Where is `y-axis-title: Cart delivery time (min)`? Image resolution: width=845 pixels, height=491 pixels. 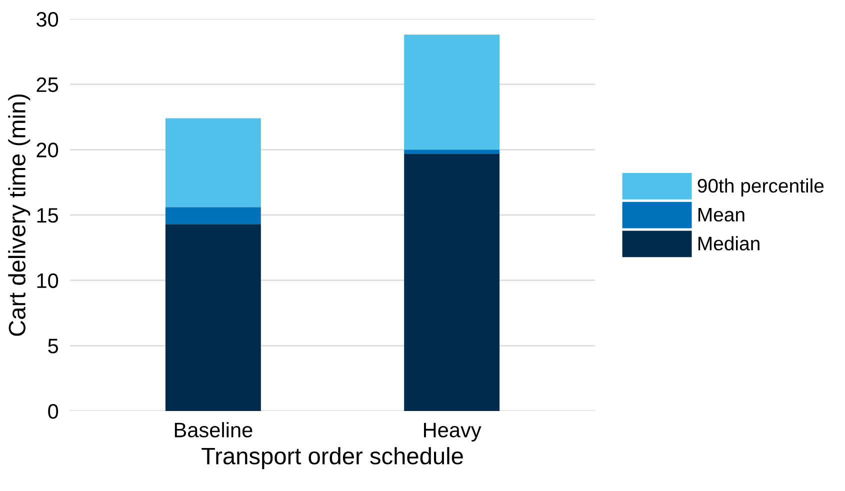
y-axis-title: Cart delivery time (min) is located at coordinates (19, 215).